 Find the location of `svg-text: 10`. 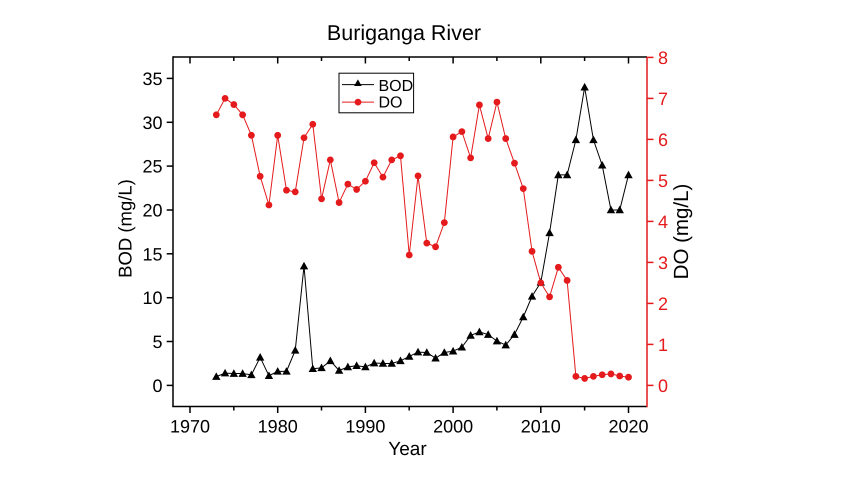

svg-text: 10 is located at coordinates (152, 298).